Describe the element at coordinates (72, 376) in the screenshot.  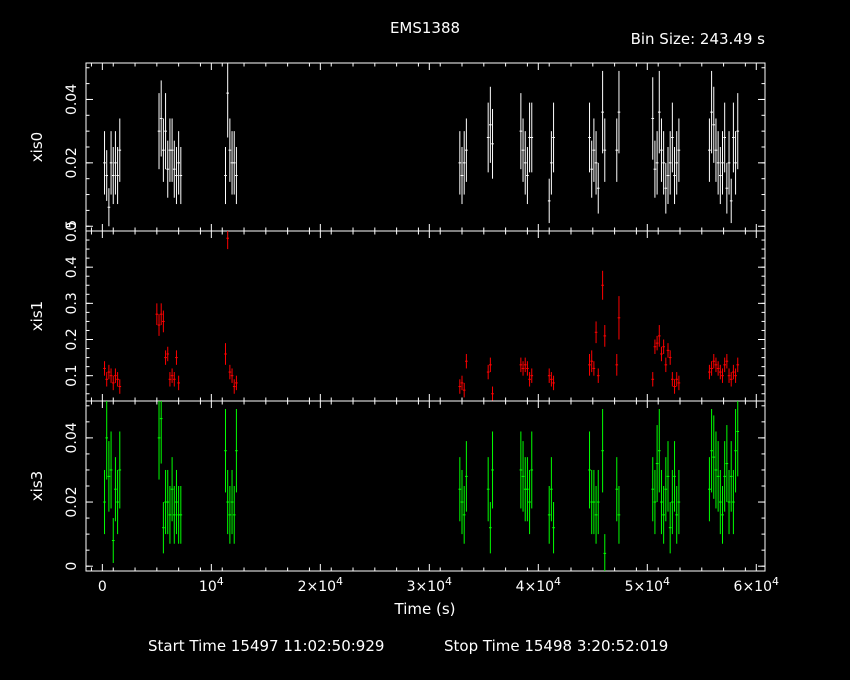
I see `y-tick-label: 0.1` at that location.